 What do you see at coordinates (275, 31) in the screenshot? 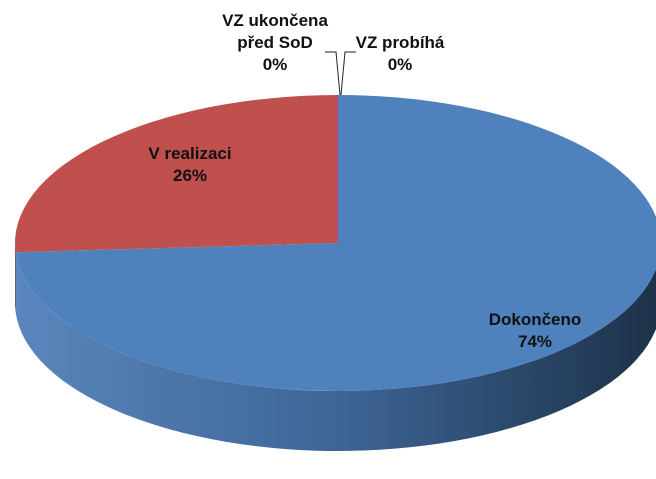
I see `category-label: VZ ukončena před SoD` at bounding box center [275, 31].